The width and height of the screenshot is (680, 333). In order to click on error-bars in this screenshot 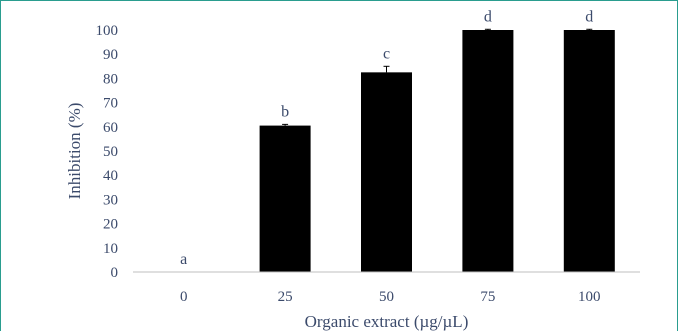, I will do `click(437, 77)`.